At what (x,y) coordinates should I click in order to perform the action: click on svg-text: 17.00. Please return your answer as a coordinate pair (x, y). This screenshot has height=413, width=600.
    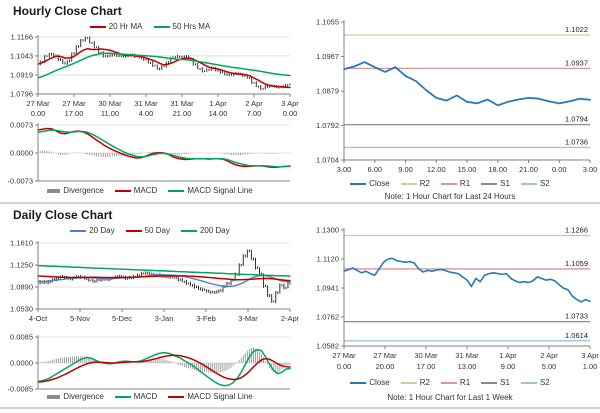
    Looking at the image, I should click on (74, 113).